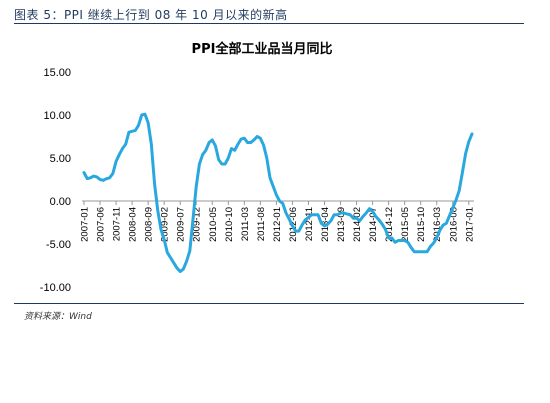  Describe the element at coordinates (58, 245) in the screenshot. I see `y-tick-label: -5.00` at that location.